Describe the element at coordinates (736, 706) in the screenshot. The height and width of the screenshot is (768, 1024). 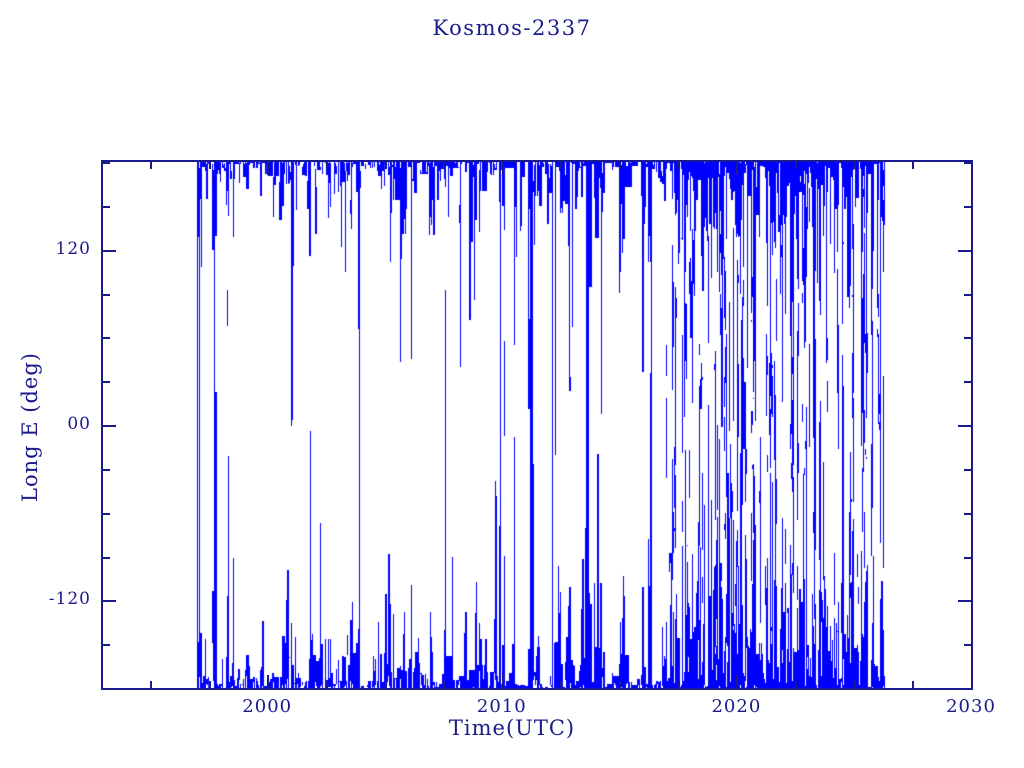
I see `x-tick-label: 2020` at that location.